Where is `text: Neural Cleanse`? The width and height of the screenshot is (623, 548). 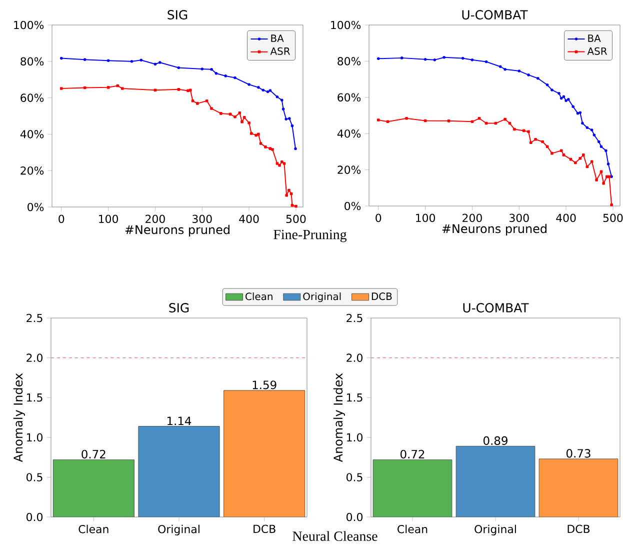
text: Neural Cleanse is located at coordinates (335, 536).